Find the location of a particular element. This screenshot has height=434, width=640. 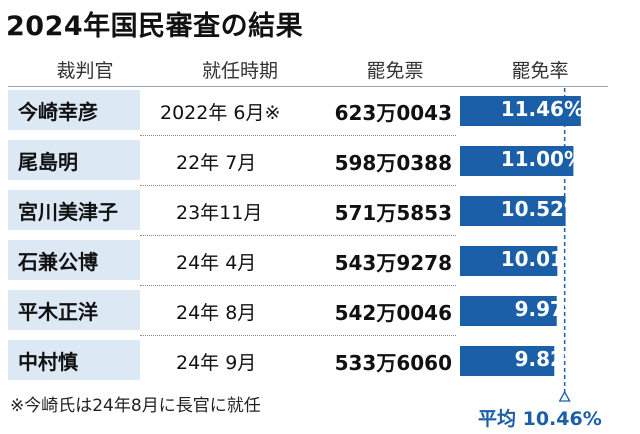

dismissal-votes: 543万9278 is located at coordinates (393, 263).